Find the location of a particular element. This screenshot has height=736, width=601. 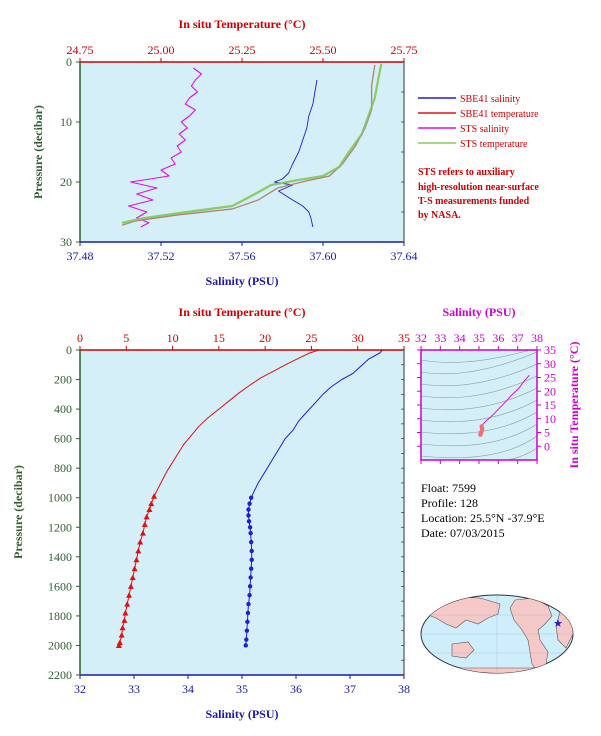

full-profile-temp-tick-label: 5 is located at coordinates (126, 338).